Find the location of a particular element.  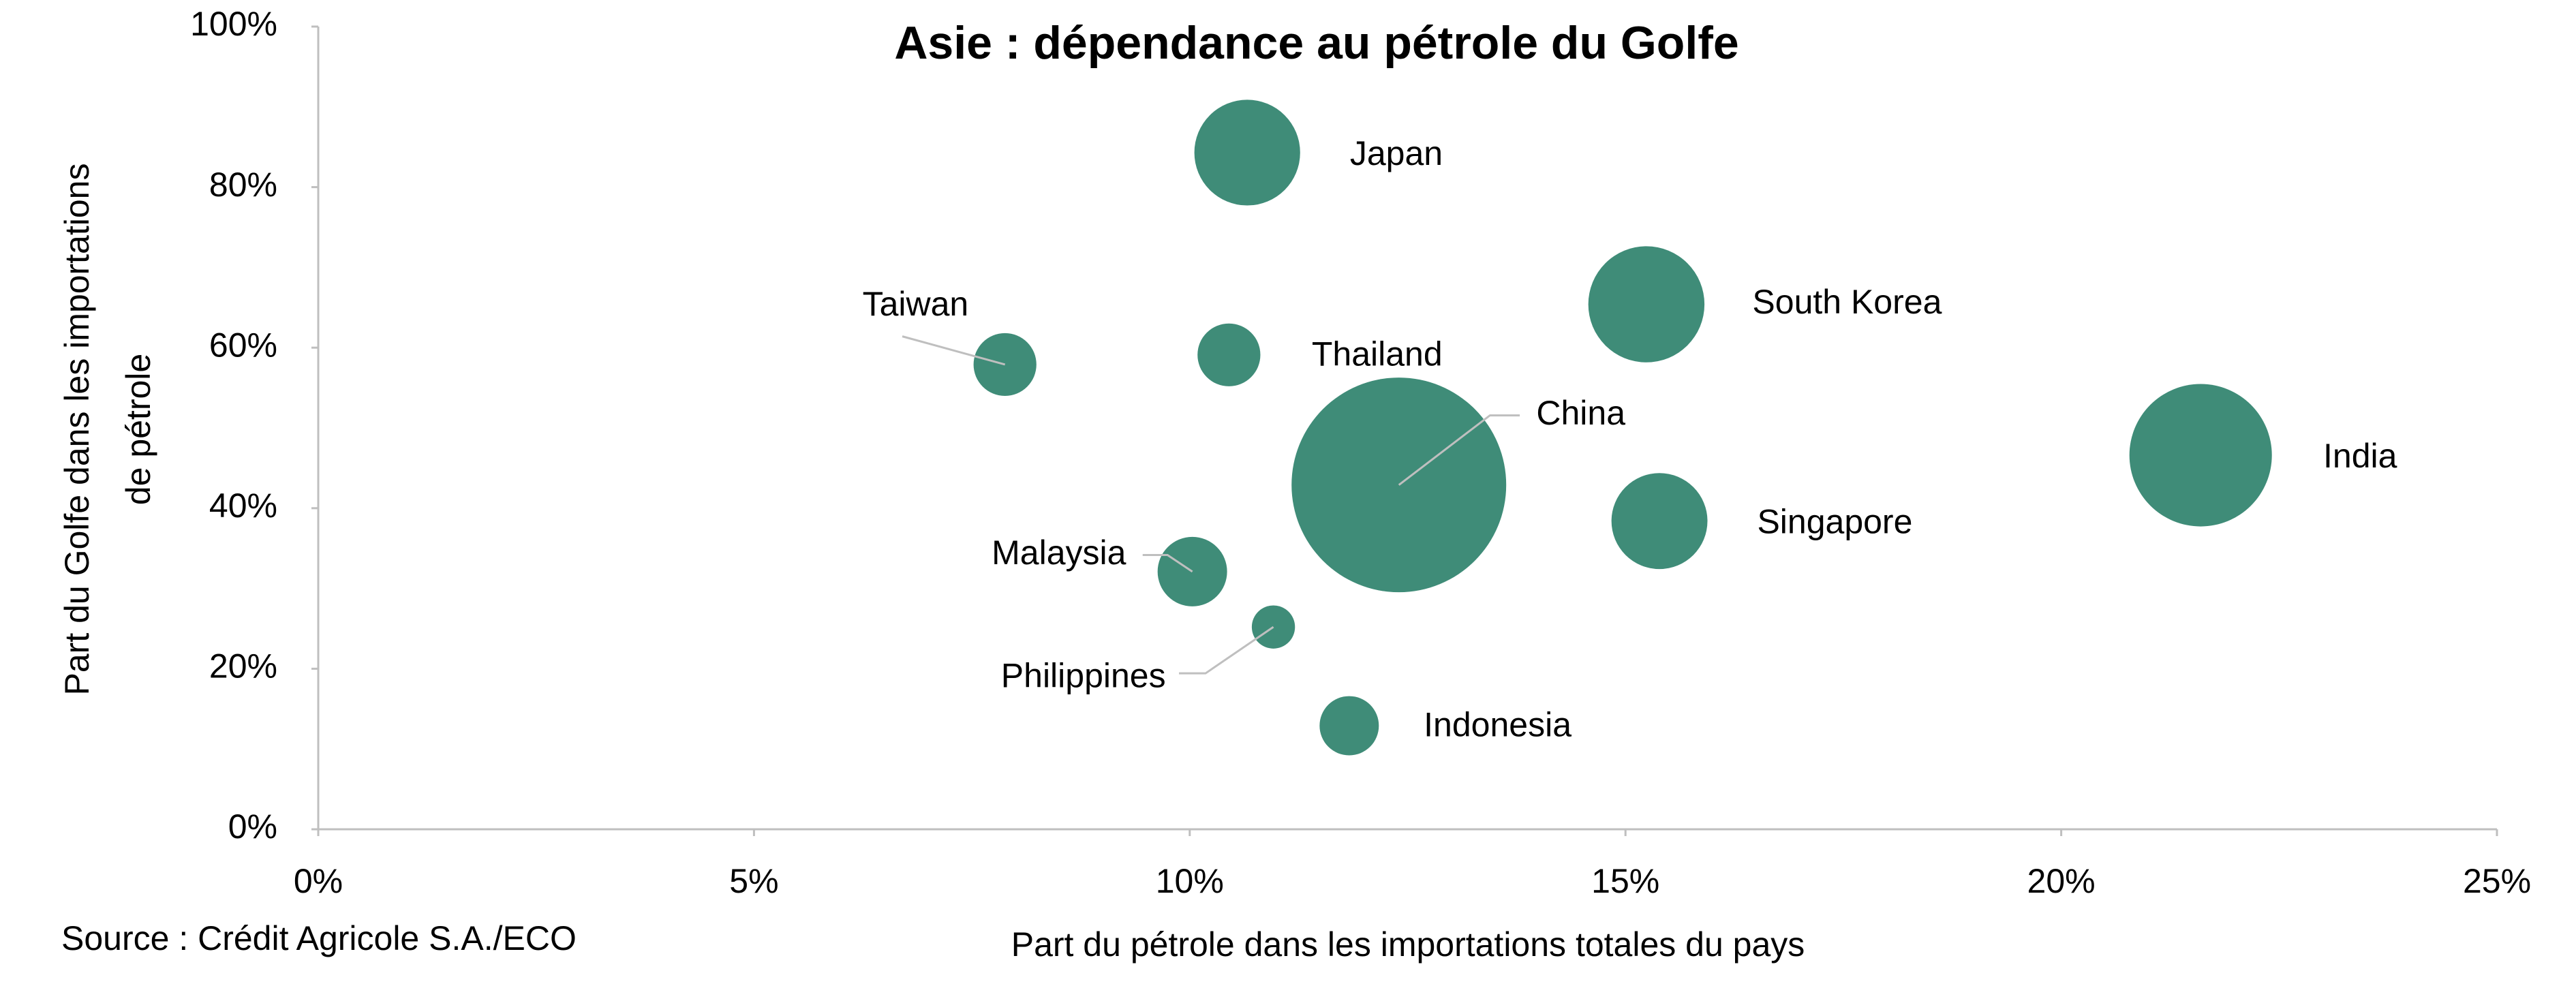

x-tick-label: 0% is located at coordinates (318, 881).